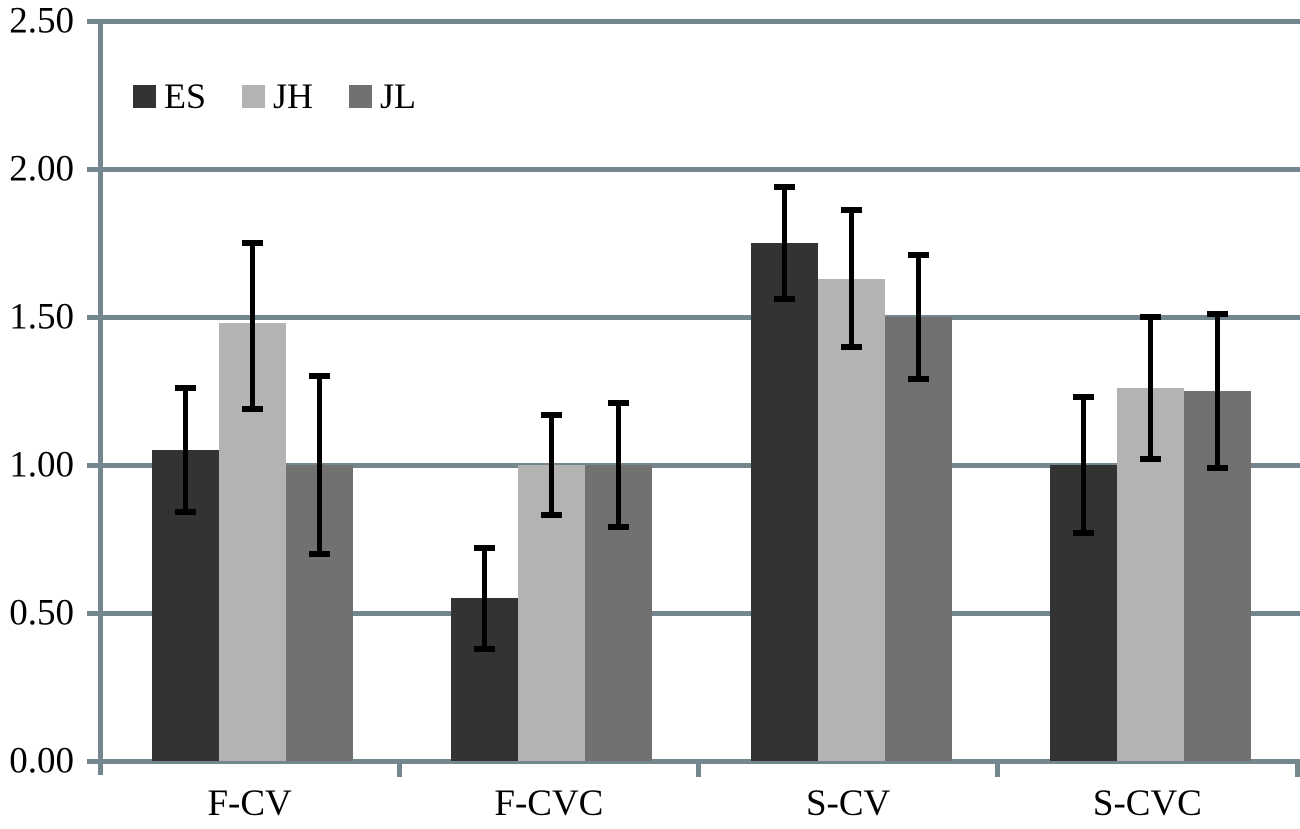  What do you see at coordinates (619, 465) in the screenshot?
I see `error-bar-JL-F-CVC` at bounding box center [619, 465].